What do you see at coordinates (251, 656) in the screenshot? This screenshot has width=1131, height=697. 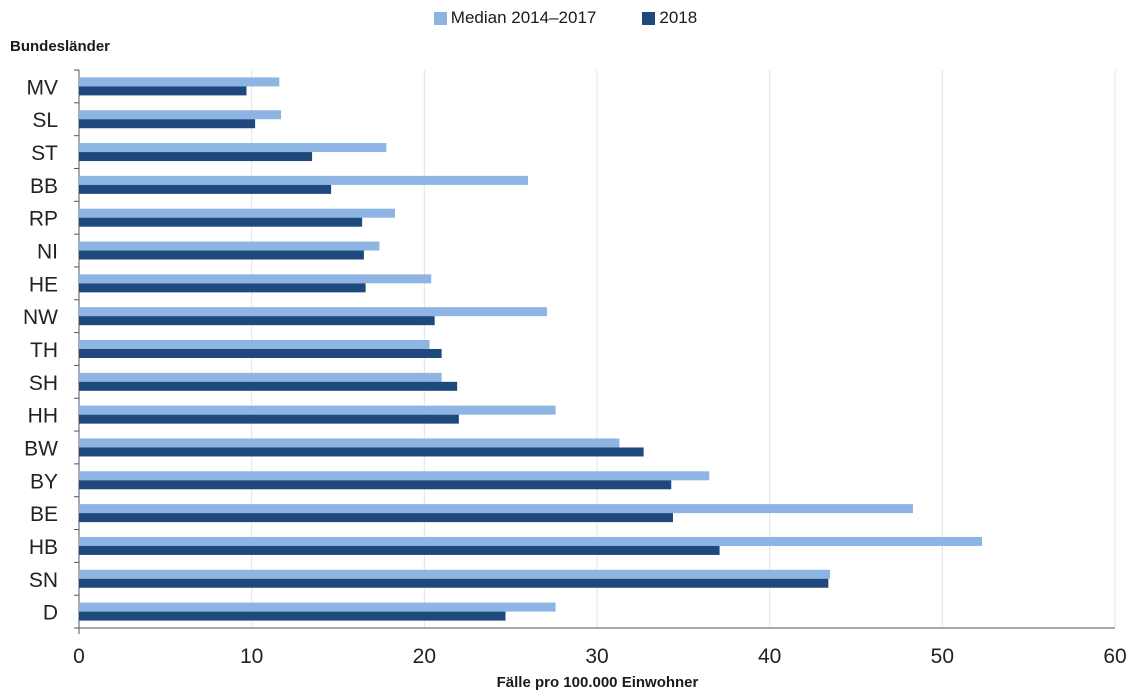 I see `x-tick-label-10: 10` at bounding box center [251, 656].